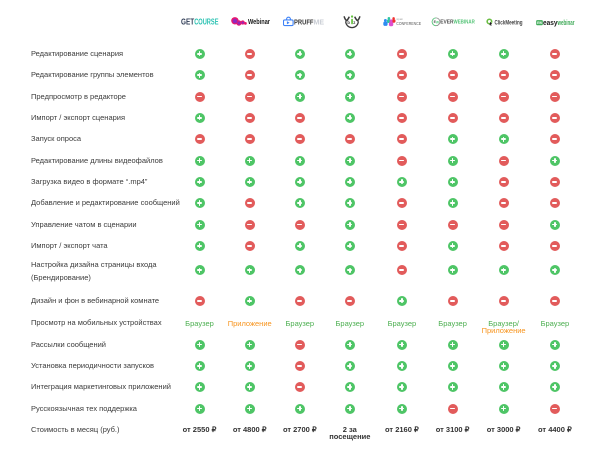  Describe the element at coordinates (550, 23) in the screenshot. I see `svg-text: easy` at that location.